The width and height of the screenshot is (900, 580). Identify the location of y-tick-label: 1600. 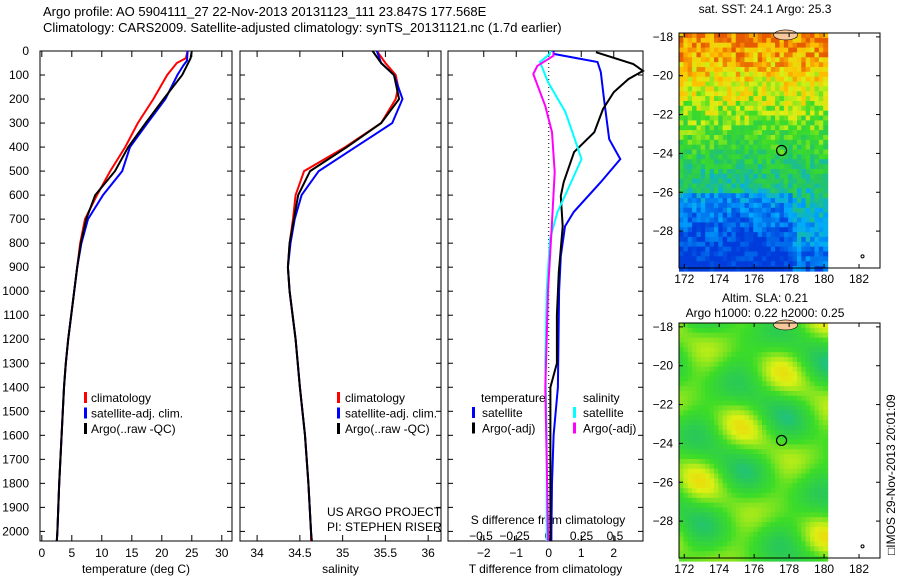
(15, 435).